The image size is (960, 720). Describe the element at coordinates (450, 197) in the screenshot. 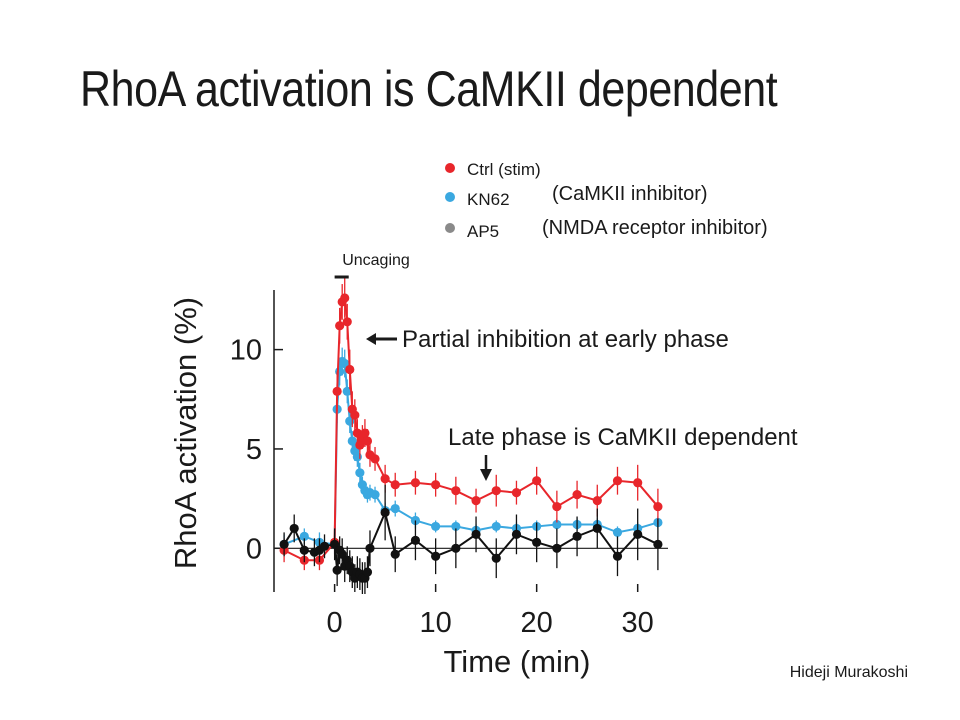

I see `legend-dot-kn62` at that location.